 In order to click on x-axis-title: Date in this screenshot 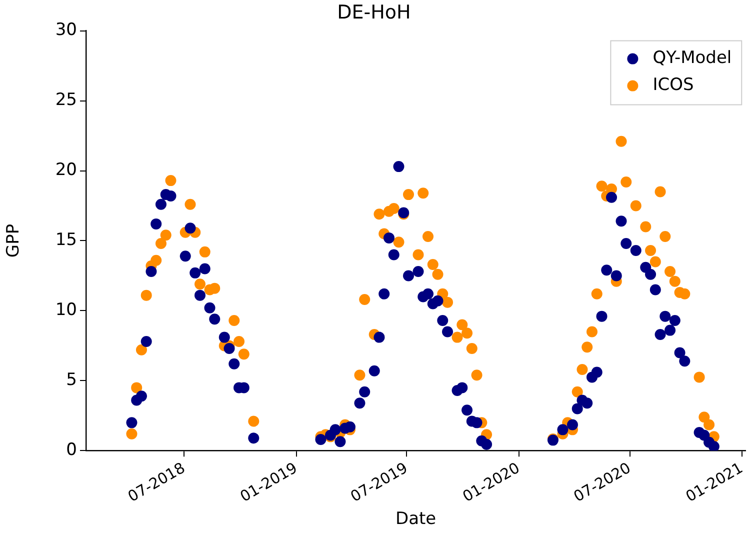, I will do `click(415, 519)`.